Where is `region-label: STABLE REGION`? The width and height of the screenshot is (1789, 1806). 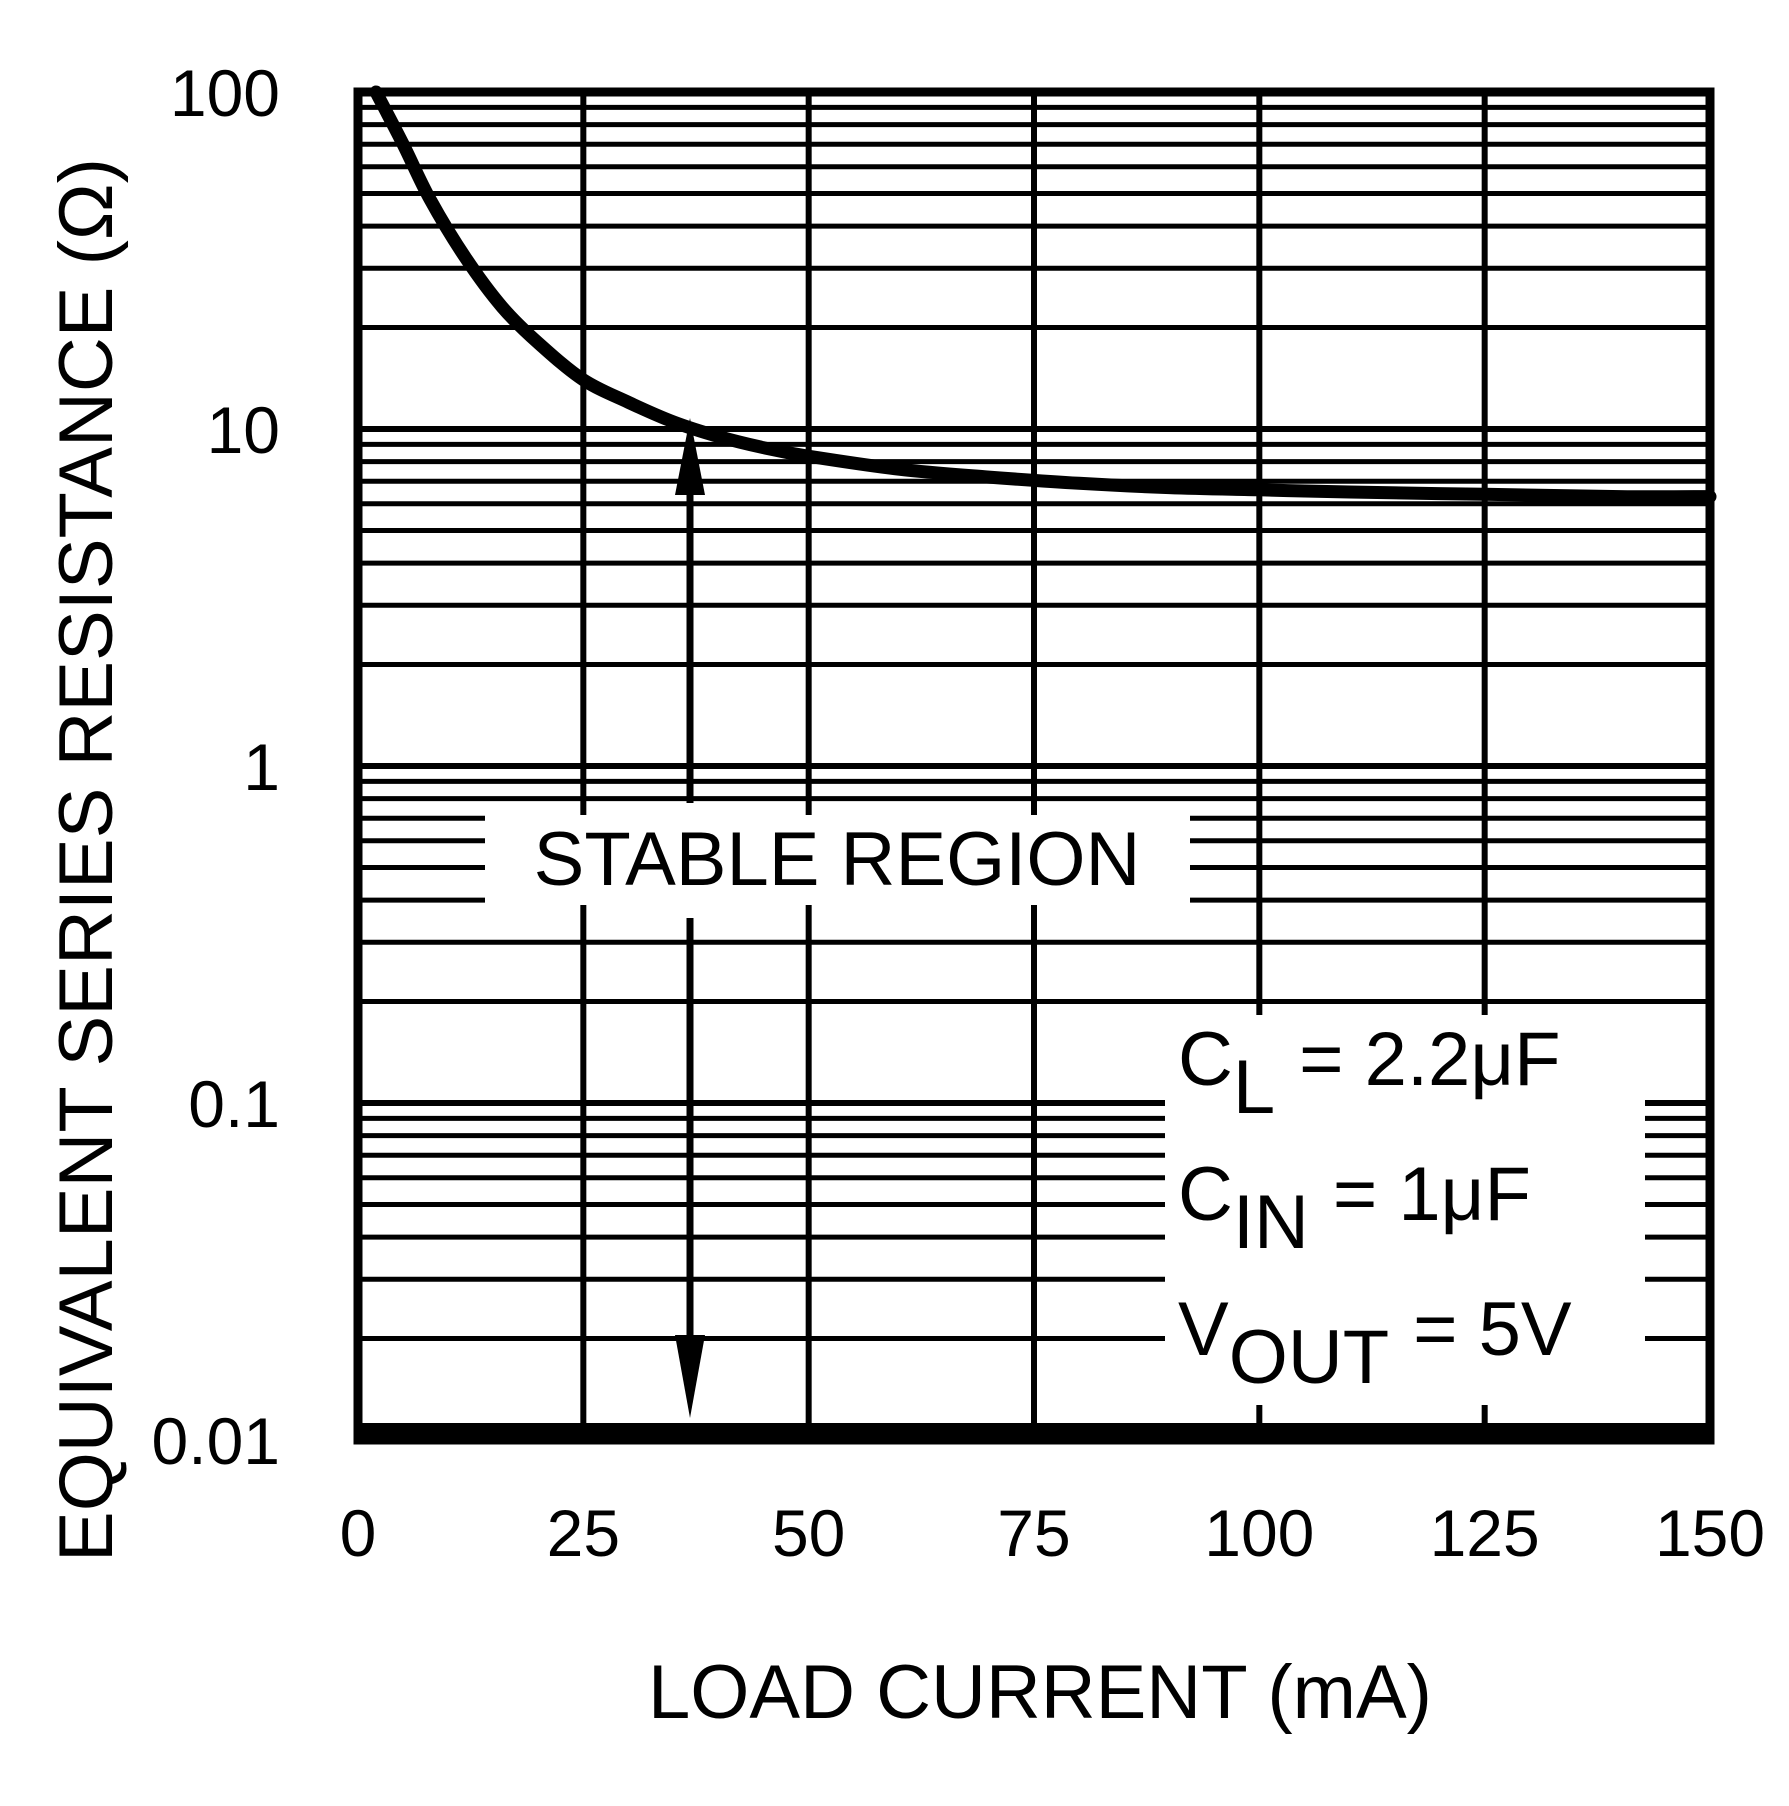 region-label: STABLE REGION is located at coordinates (837, 859).